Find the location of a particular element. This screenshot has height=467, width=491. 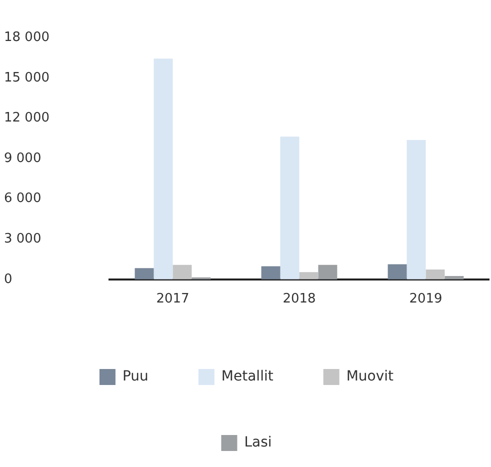

x-tick-label: 2019 is located at coordinates (425, 299).